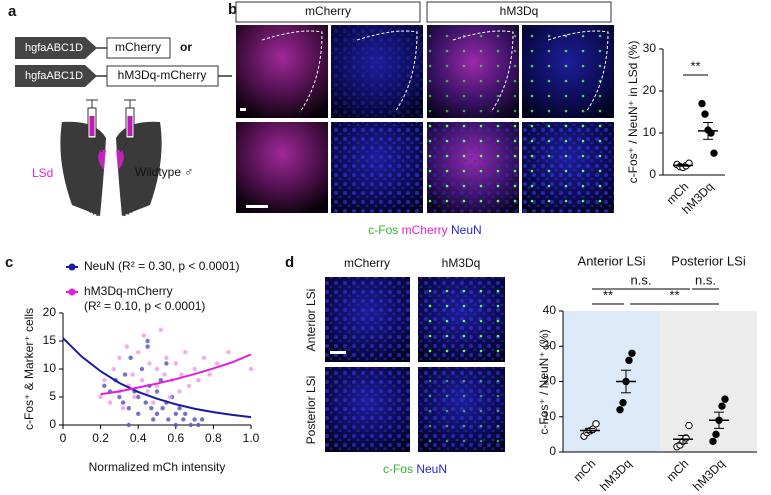 The image size is (771, 495). What do you see at coordinates (138, 438) in the screenshot?
I see `x-tick-label: 0.4` at bounding box center [138, 438].